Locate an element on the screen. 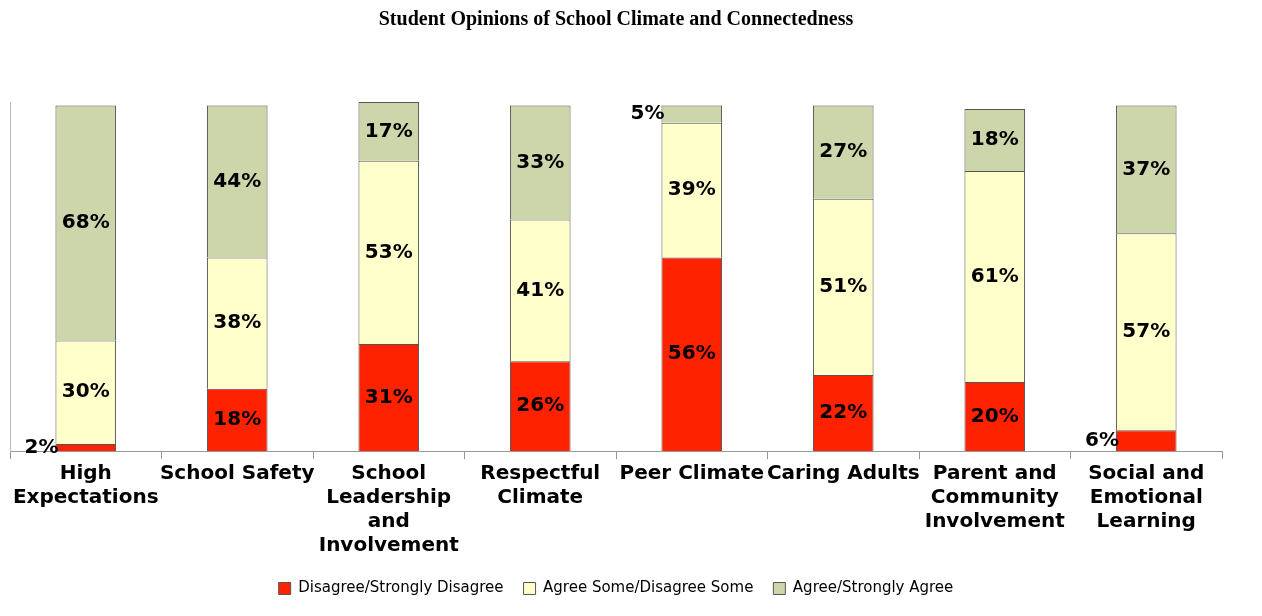 Image resolution: width=1262 pixels, height=616 pixels. legend-label: Disagree/Strongly Disagree is located at coordinates (401, 587).